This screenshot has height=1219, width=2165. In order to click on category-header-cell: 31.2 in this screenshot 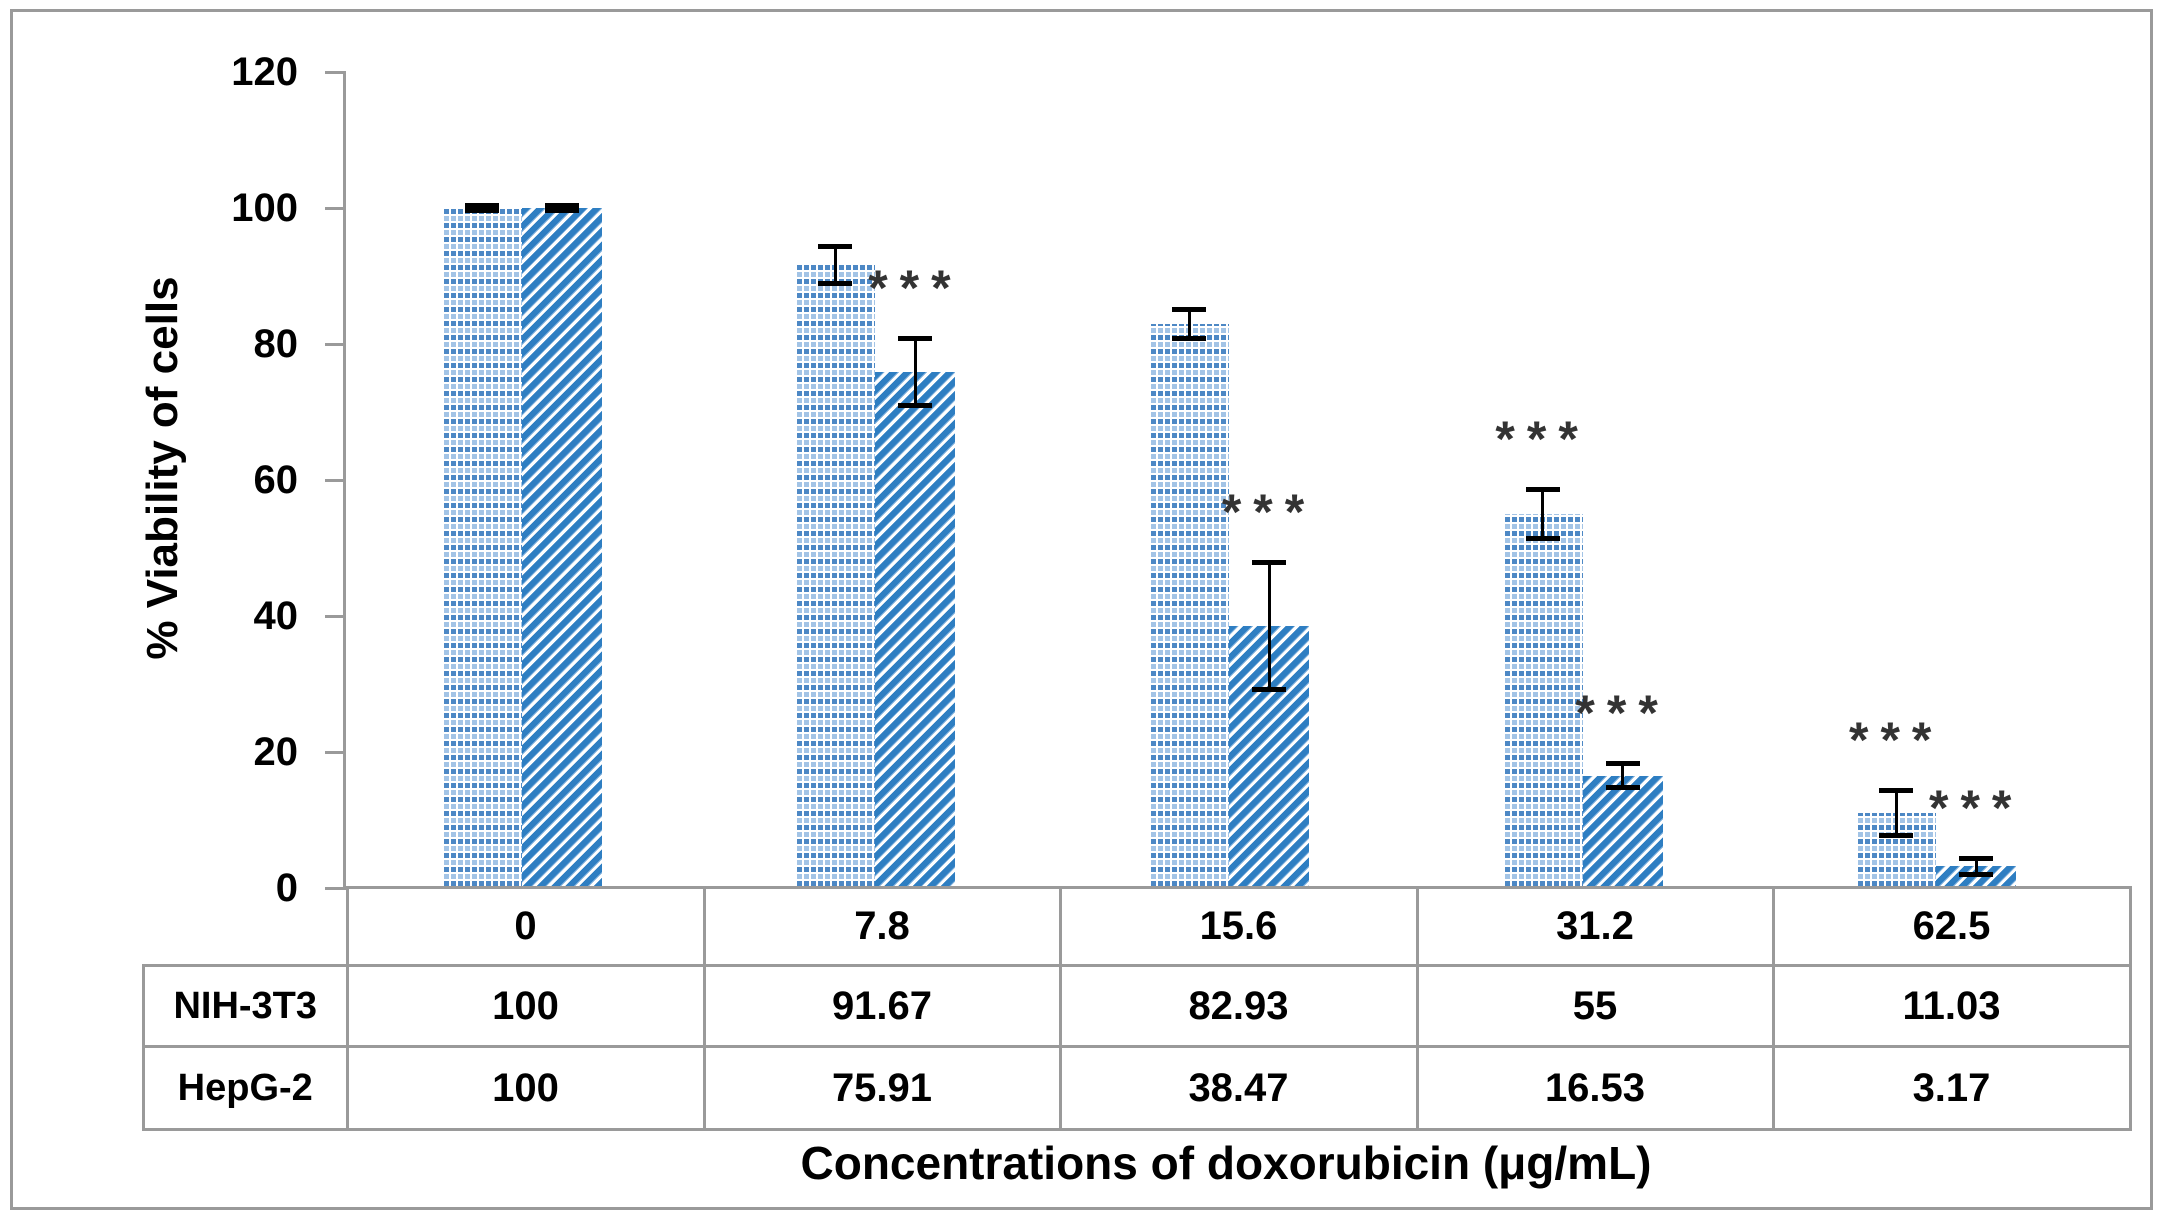, I will do `click(1595, 926)`.